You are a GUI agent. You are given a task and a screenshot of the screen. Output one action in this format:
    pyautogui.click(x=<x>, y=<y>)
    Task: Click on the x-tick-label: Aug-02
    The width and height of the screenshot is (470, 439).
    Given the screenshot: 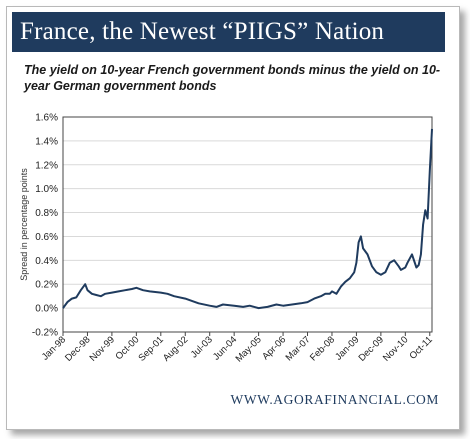 What is the action you would take?
    pyautogui.click(x=175, y=348)
    